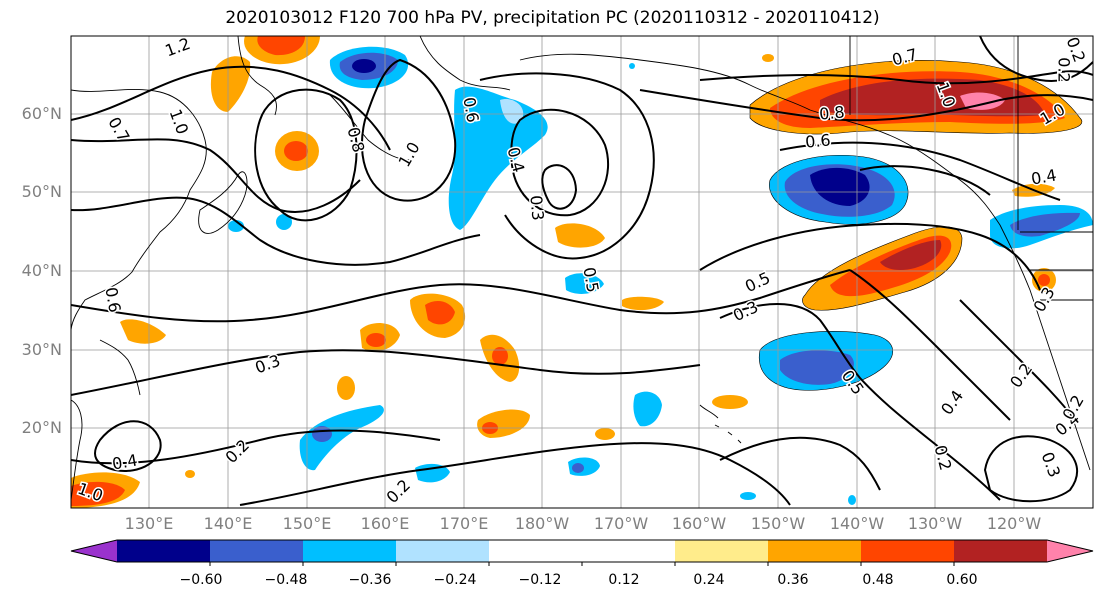  I want to click on lat-label-60n: 60°N, so click(41, 113).